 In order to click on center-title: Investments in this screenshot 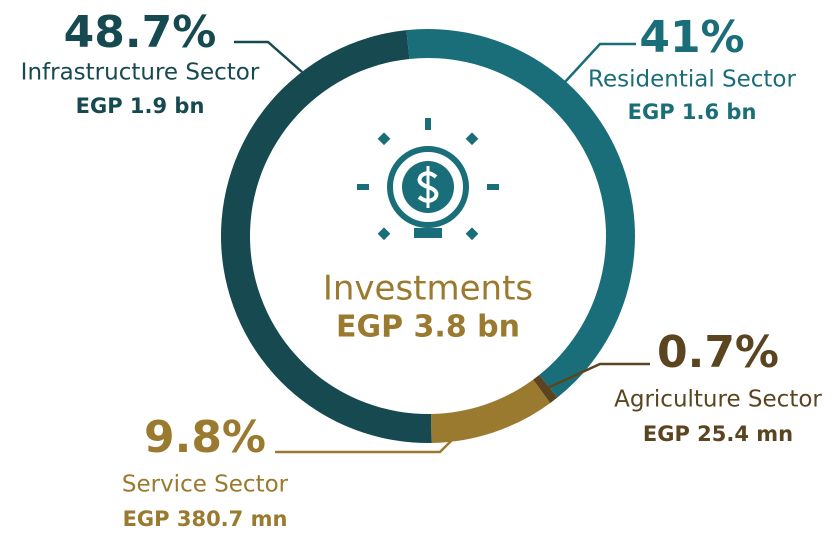, I will do `click(428, 289)`.